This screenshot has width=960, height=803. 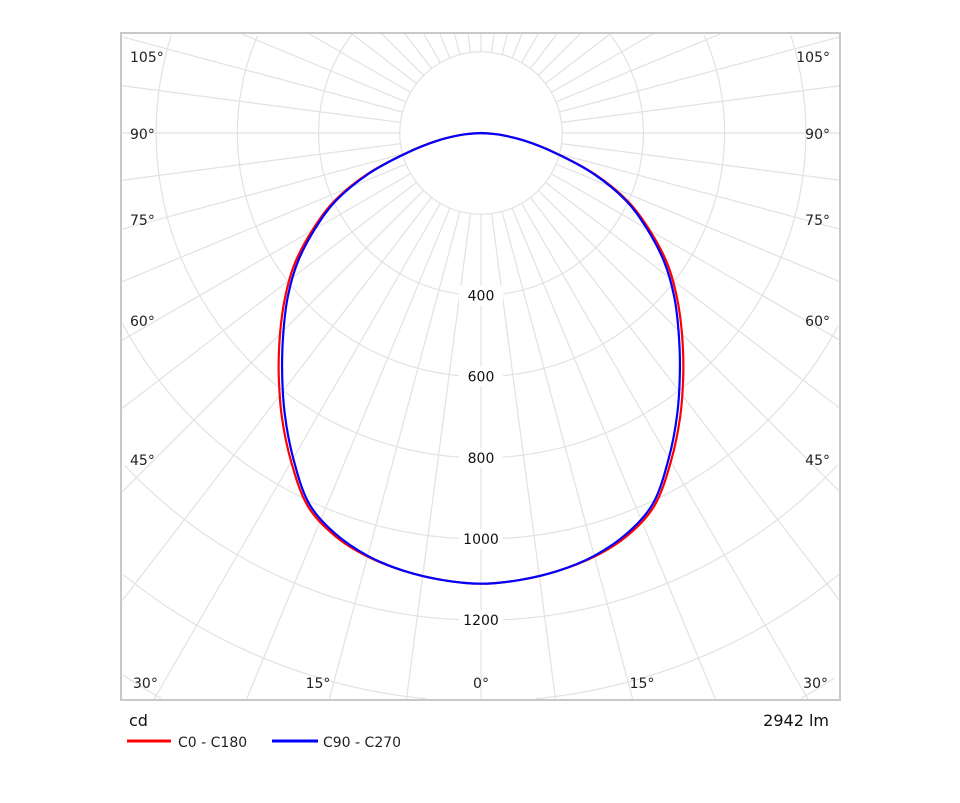 What do you see at coordinates (264, 743) in the screenshot?
I see `legend: C0 - C180 C90 - C270` at bounding box center [264, 743].